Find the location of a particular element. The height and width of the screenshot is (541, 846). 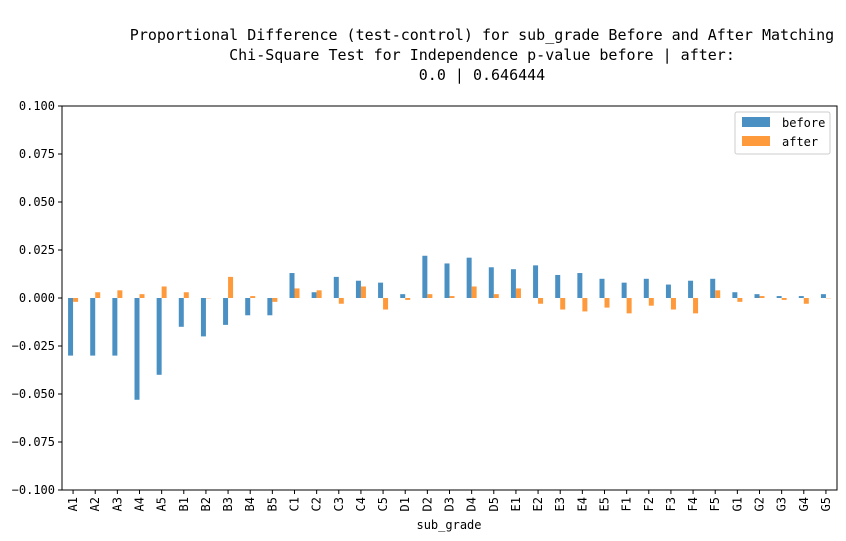

bar-before-A2 is located at coordinates (93, 327).